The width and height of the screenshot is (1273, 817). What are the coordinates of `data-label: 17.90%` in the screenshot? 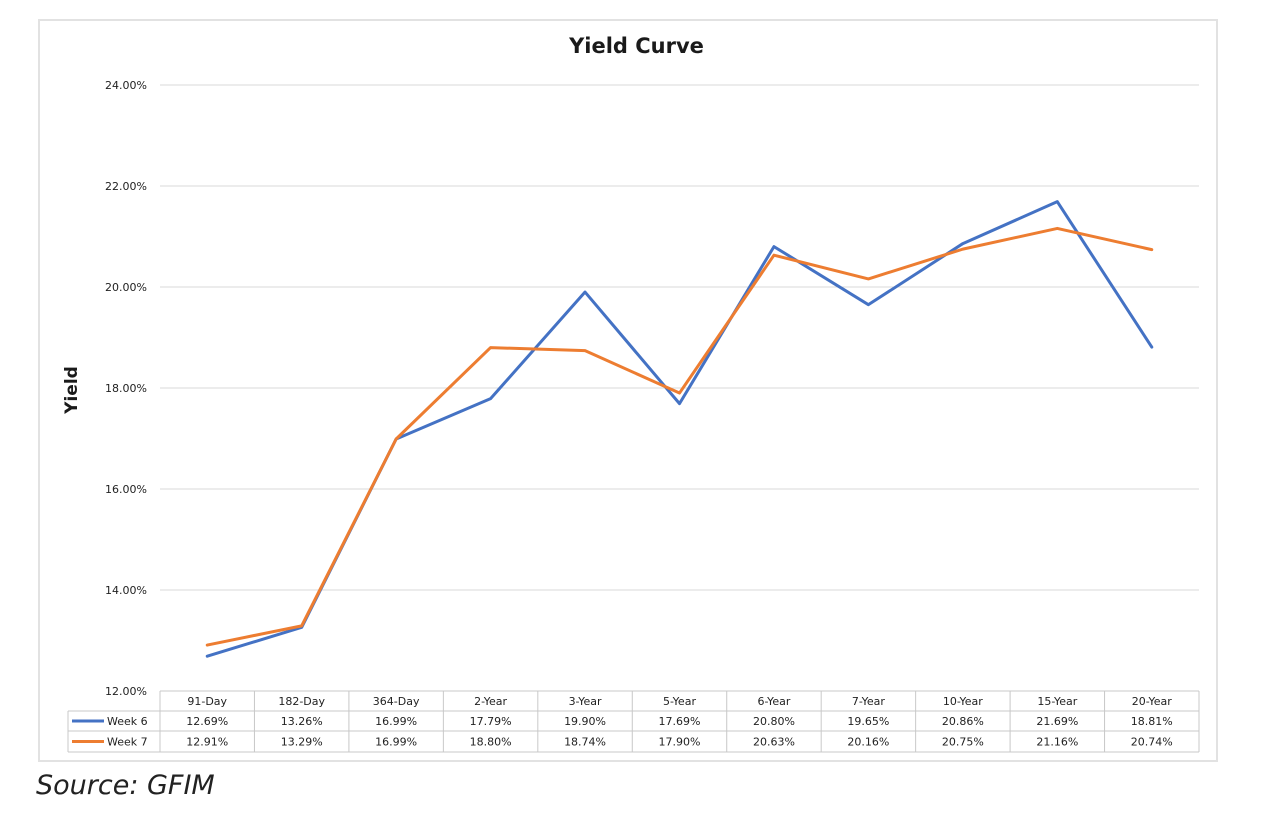 It's located at (680, 742).